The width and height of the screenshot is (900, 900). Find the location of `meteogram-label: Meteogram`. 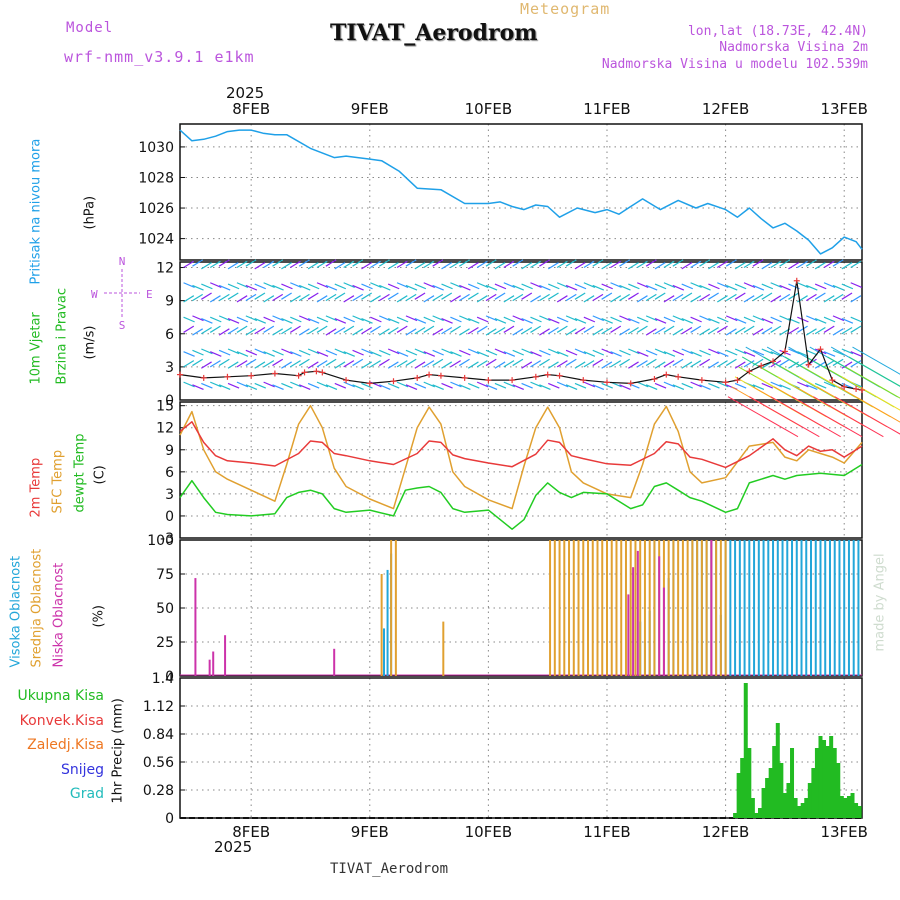

meteogram-label: Meteogram is located at coordinates (565, 9).